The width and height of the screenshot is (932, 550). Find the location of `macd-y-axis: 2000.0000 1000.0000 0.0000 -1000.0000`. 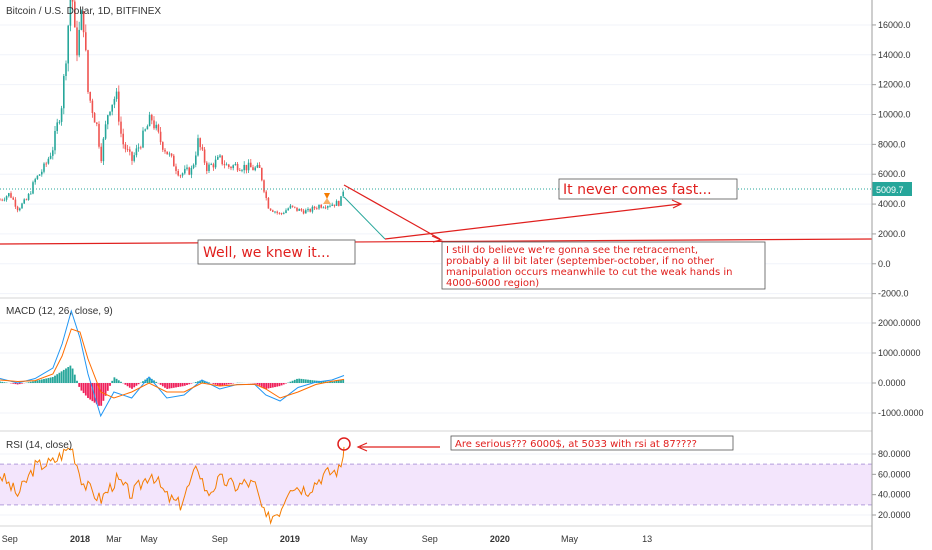

macd-y-axis: 2000.0000 1000.0000 0.0000 -1000.0000 is located at coordinates (898, 368).